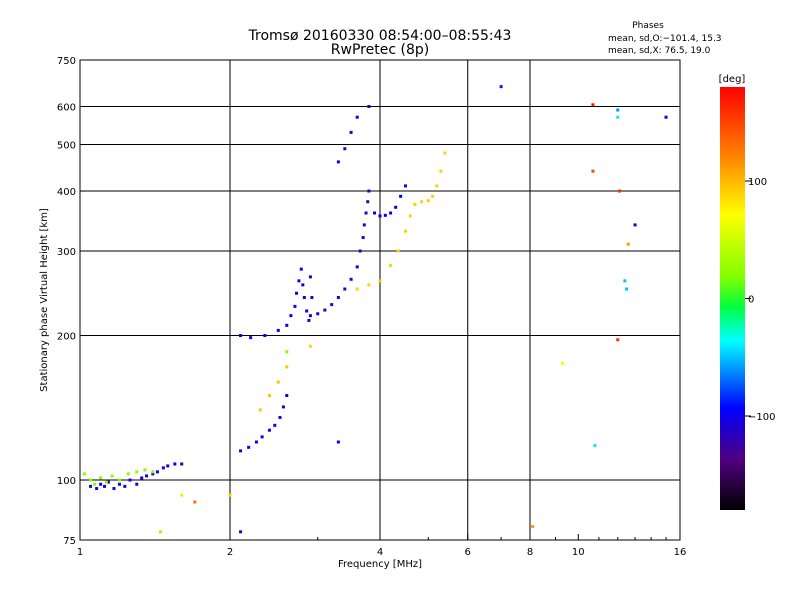  Describe the element at coordinates (380, 564) in the screenshot. I see `x-axis-label: Frequency [MHz]` at that location.